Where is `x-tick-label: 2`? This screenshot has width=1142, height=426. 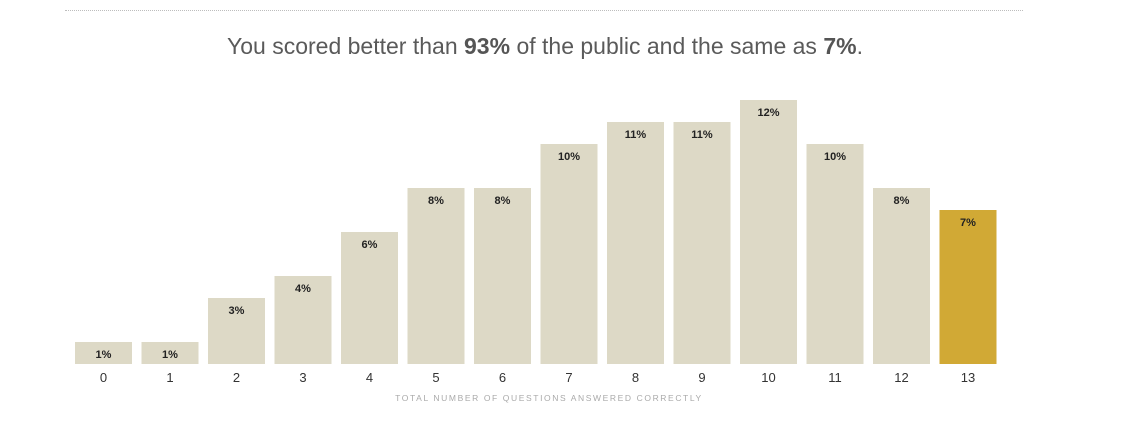
x-tick-label: 2 is located at coordinates (236, 377).